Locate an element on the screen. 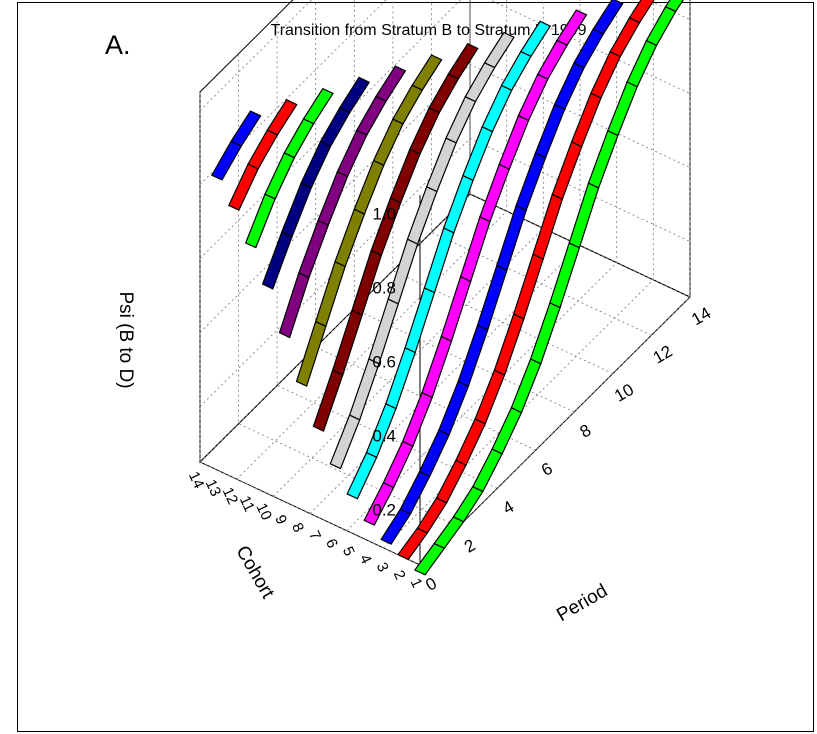  x-tick-label: 12 is located at coordinates (663, 355).